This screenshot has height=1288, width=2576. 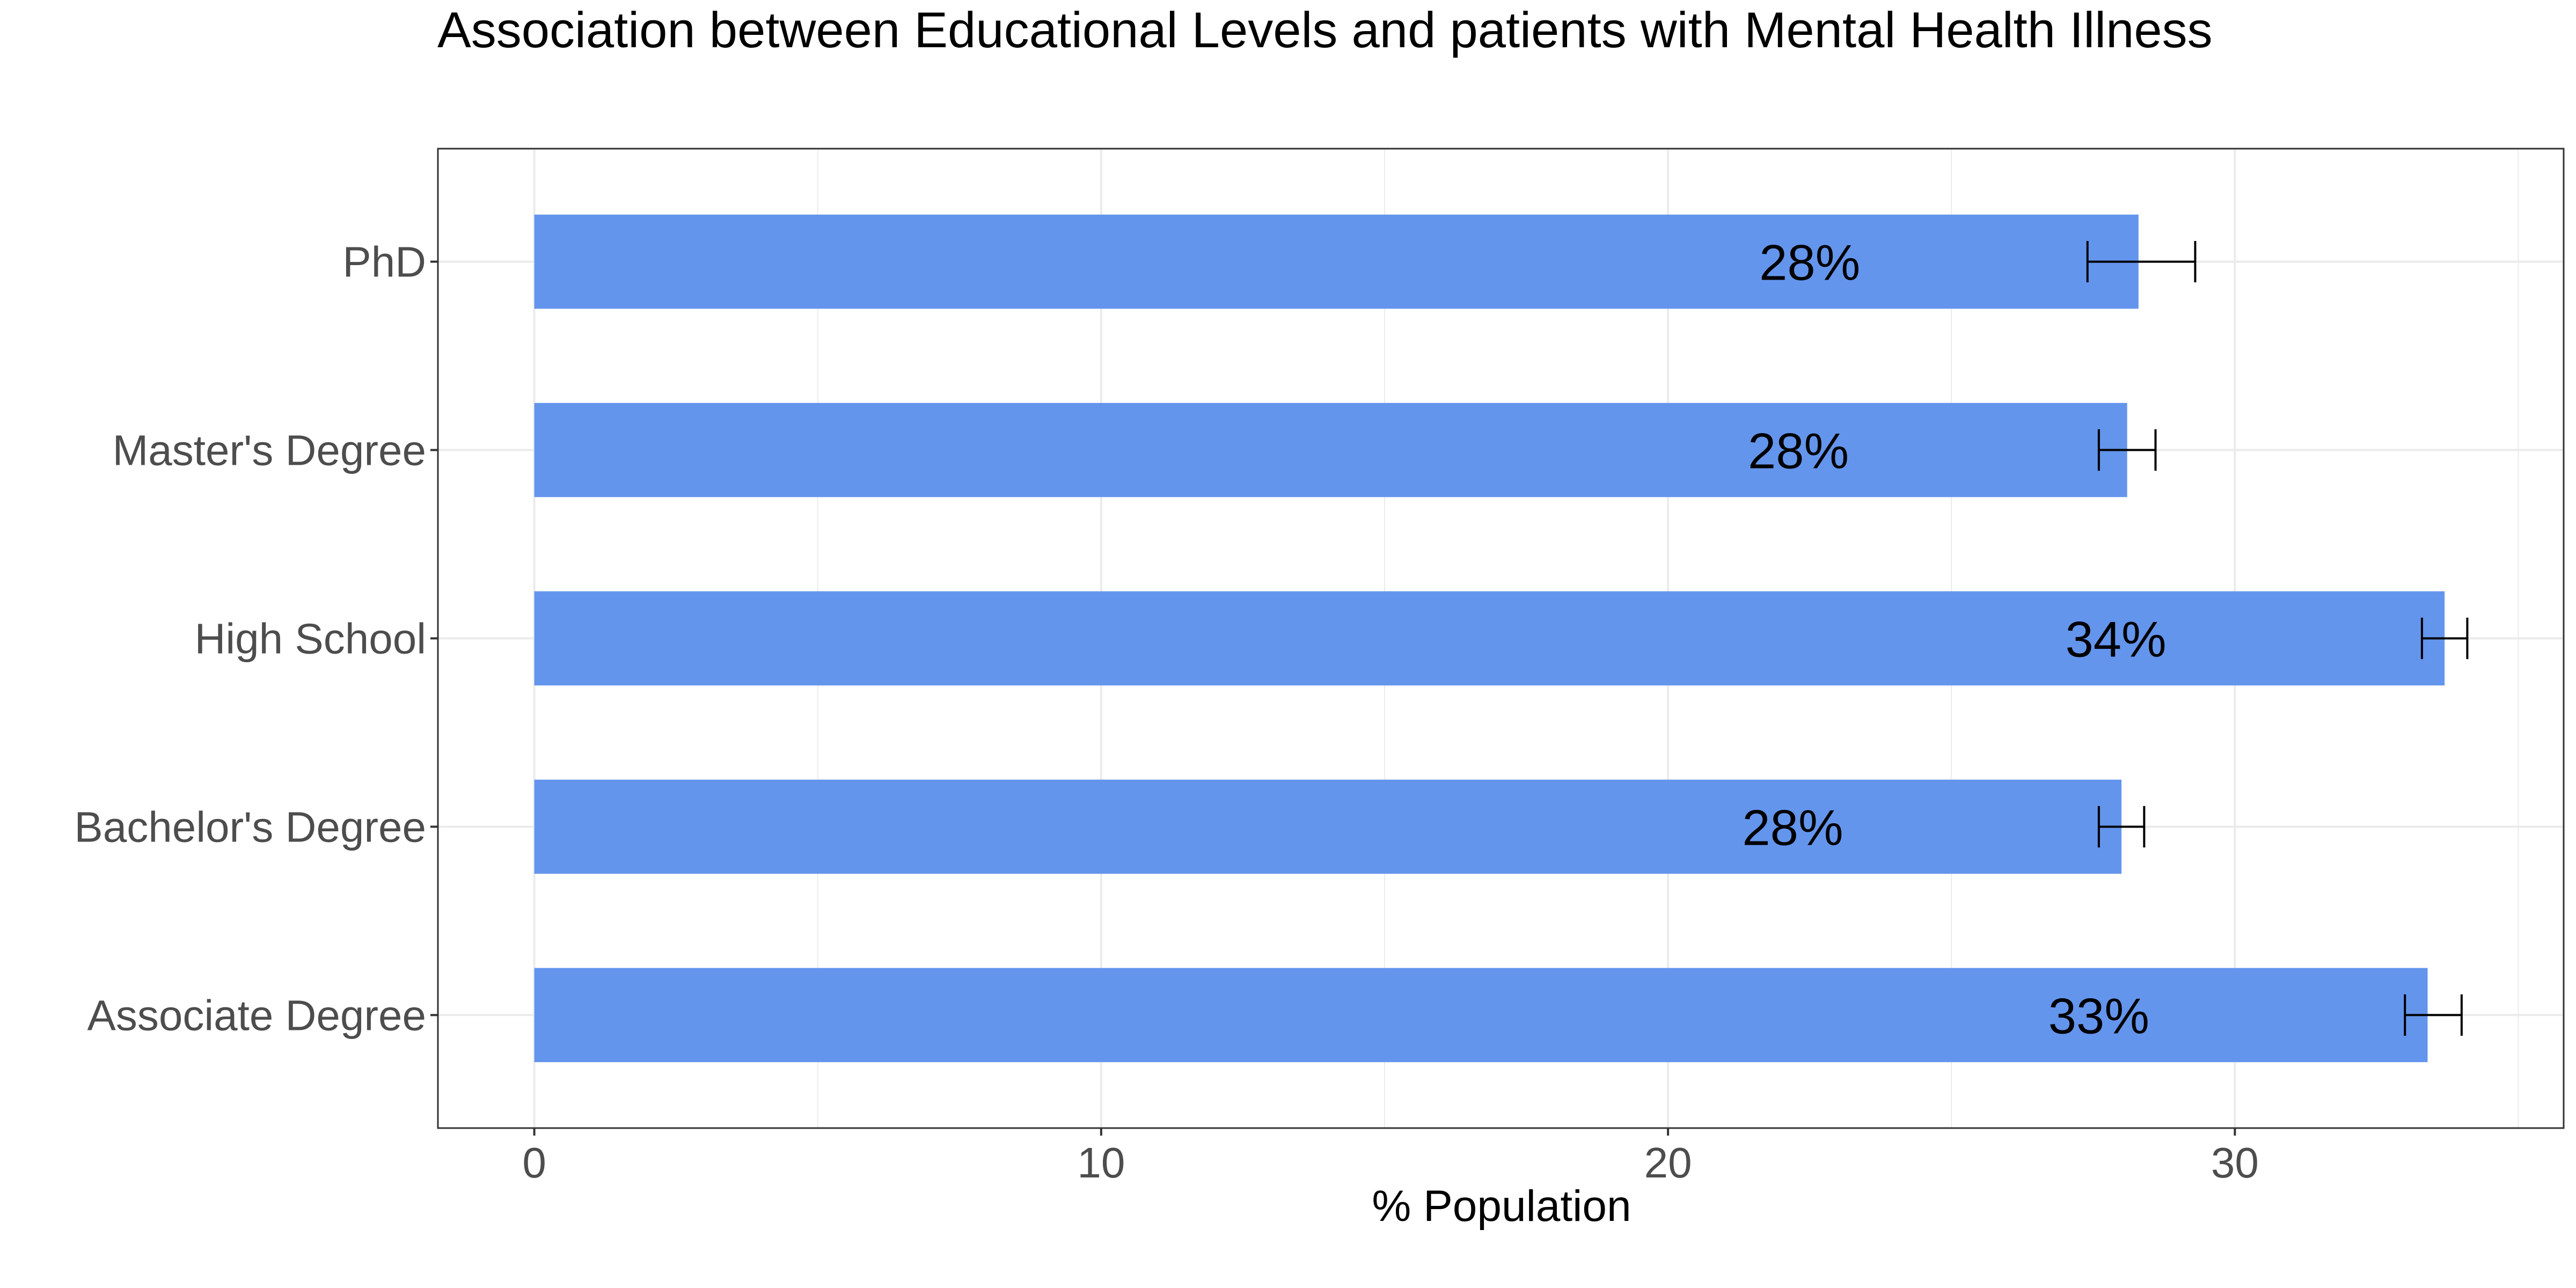 I want to click on data-label: 34%, so click(x=2115, y=639).